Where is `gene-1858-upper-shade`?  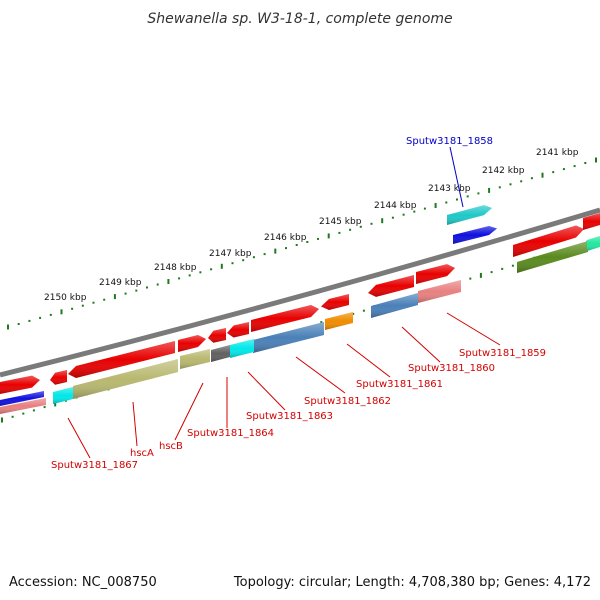 gene-1858-upper-shade is located at coordinates (469, 215).